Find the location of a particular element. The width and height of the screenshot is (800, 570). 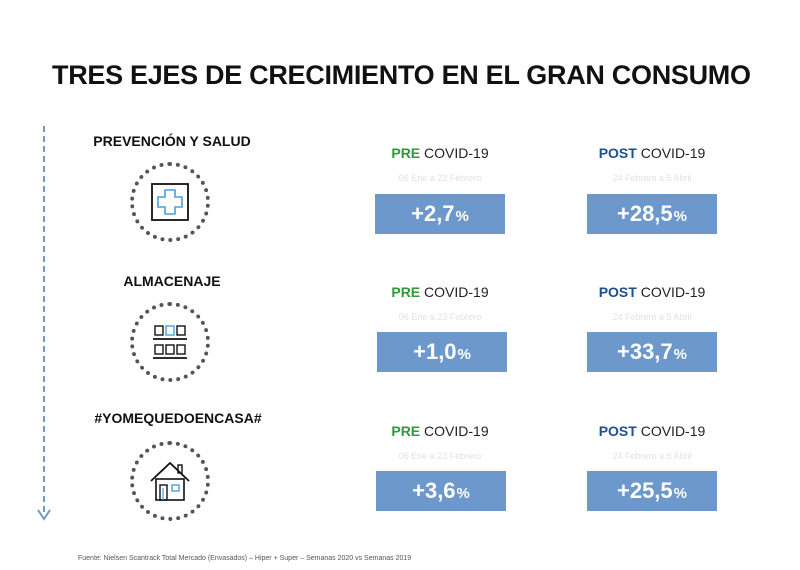

pre-value: +3,6 is located at coordinates (434, 490).